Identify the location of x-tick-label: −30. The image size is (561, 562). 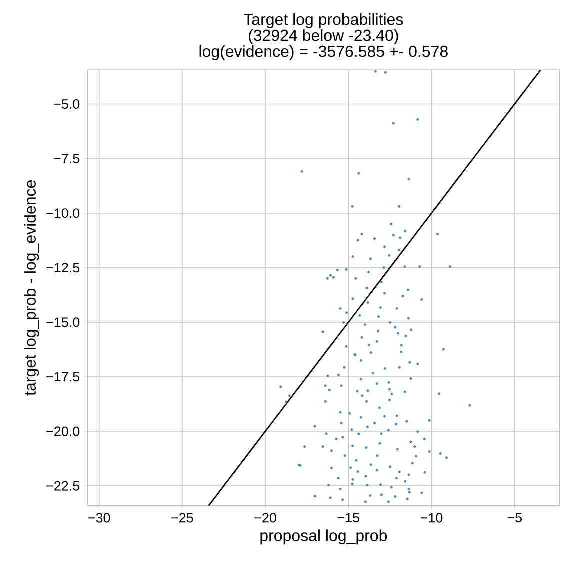
(99, 518).